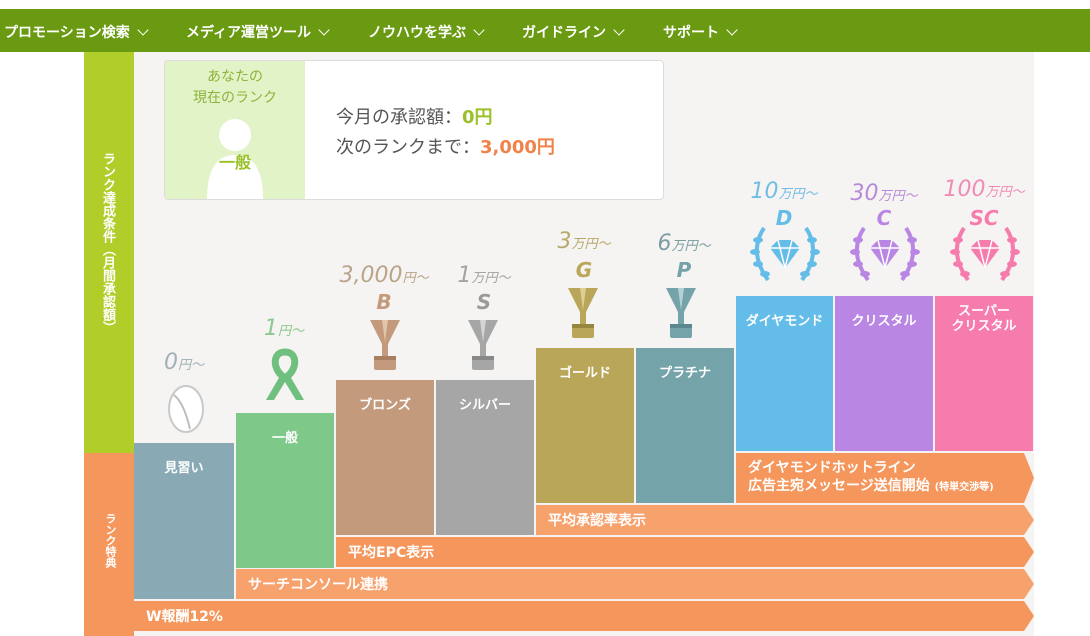 This screenshot has width=1090, height=636. I want to click on rank-name: ダイヤモンド, so click(784, 321).